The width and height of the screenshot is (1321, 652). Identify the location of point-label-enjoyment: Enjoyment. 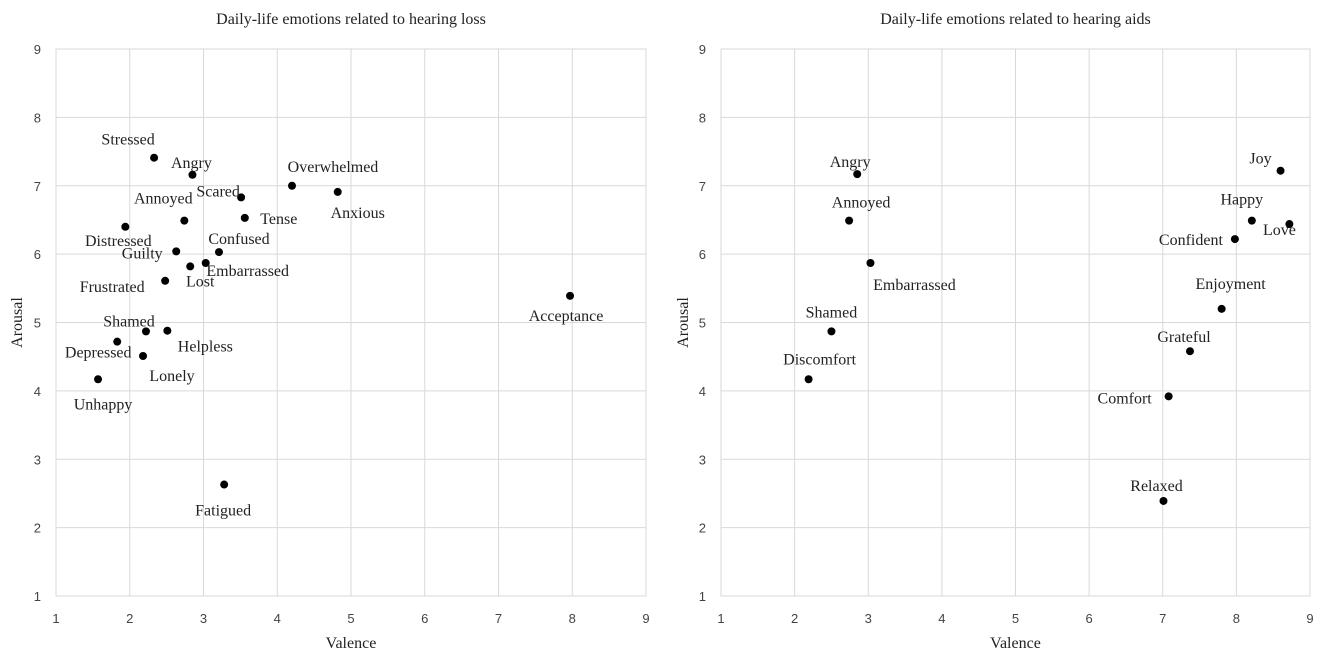
(1231, 284).